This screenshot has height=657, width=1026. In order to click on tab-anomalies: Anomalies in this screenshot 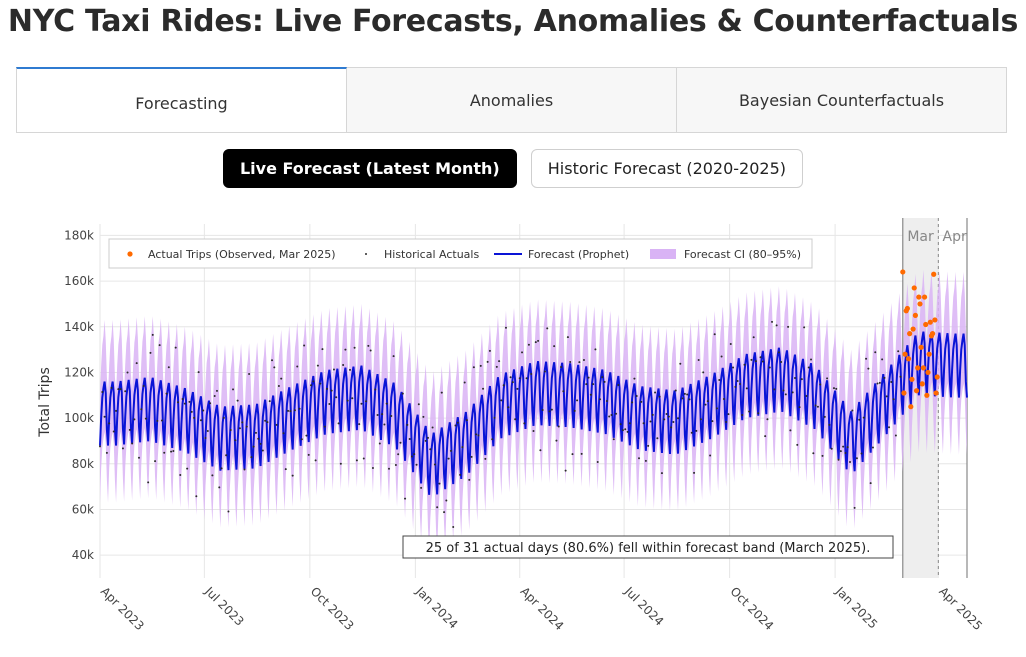, I will do `click(512, 99)`.